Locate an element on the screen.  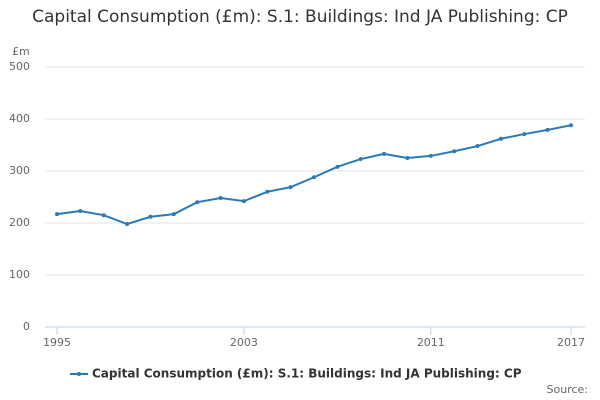
source: Source: is located at coordinates (568, 389).